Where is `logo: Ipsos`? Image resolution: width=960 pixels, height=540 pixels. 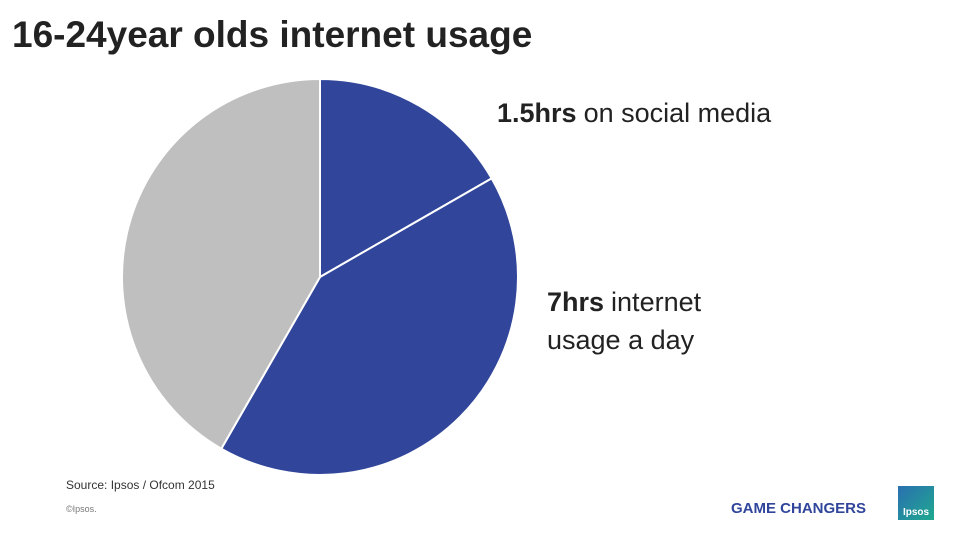
logo: Ipsos is located at coordinates (916, 503).